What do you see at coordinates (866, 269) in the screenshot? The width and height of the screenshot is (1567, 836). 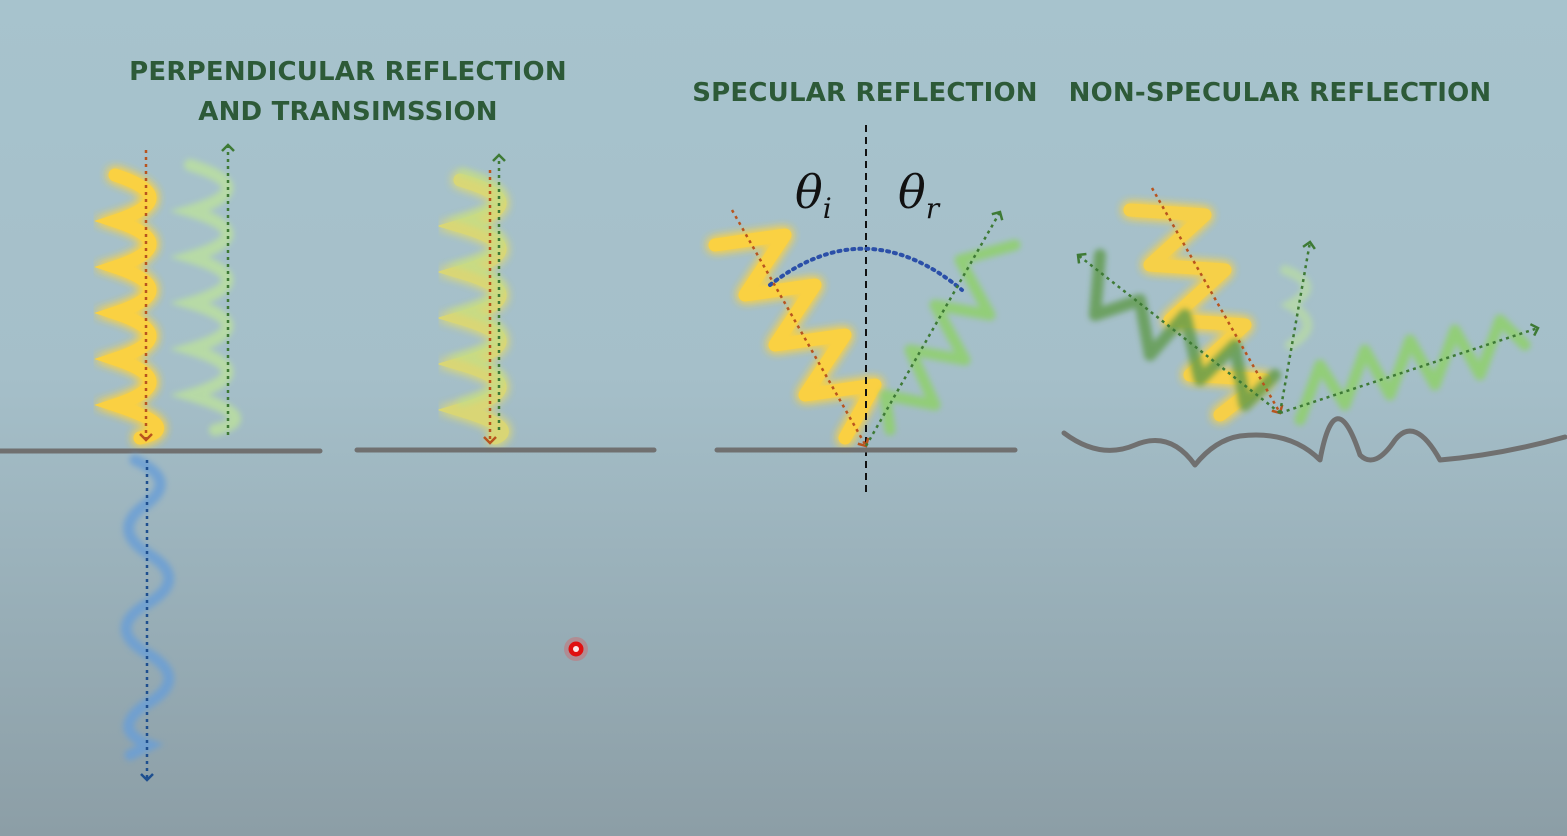 I see `angle-arc` at bounding box center [866, 269].